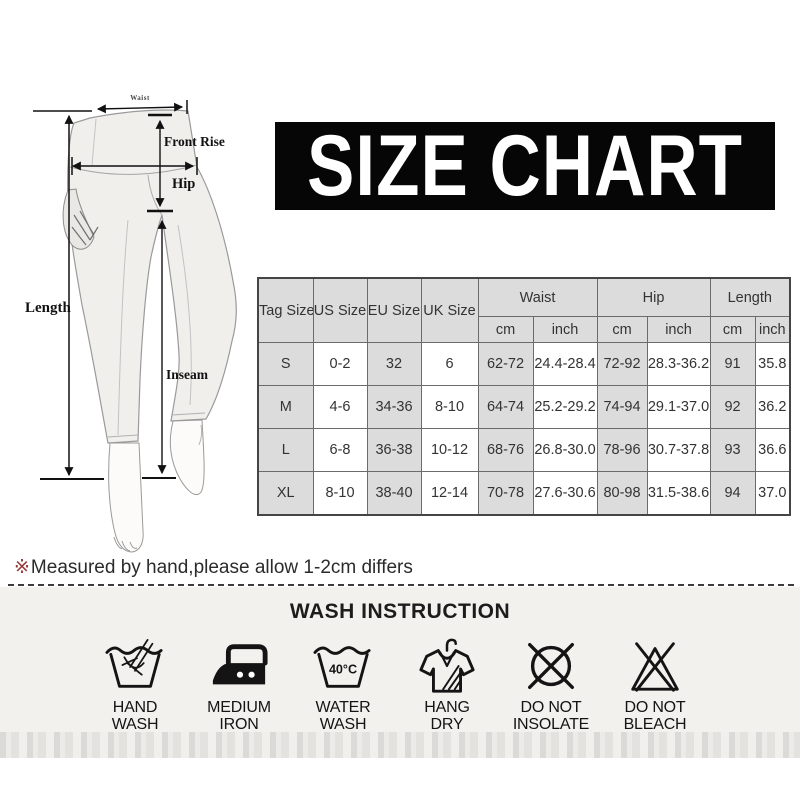 The width and height of the screenshot is (800, 800). Describe the element at coordinates (285, 407) in the screenshot. I see `table-cell: M` at that location.